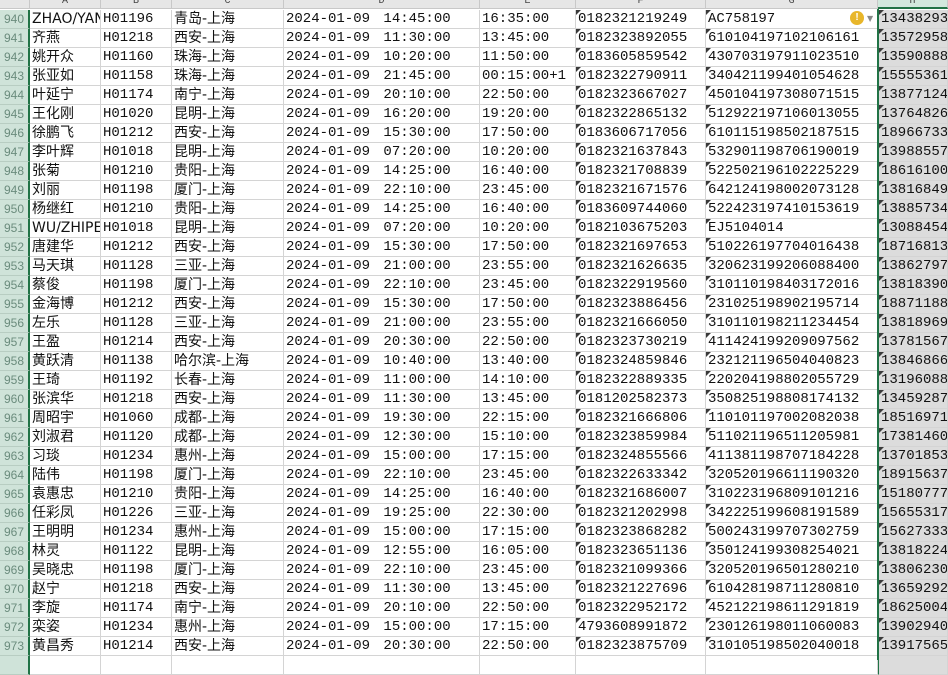 The width and height of the screenshot is (948, 675). I want to click on cell-h: 13459287, so click(913, 399).